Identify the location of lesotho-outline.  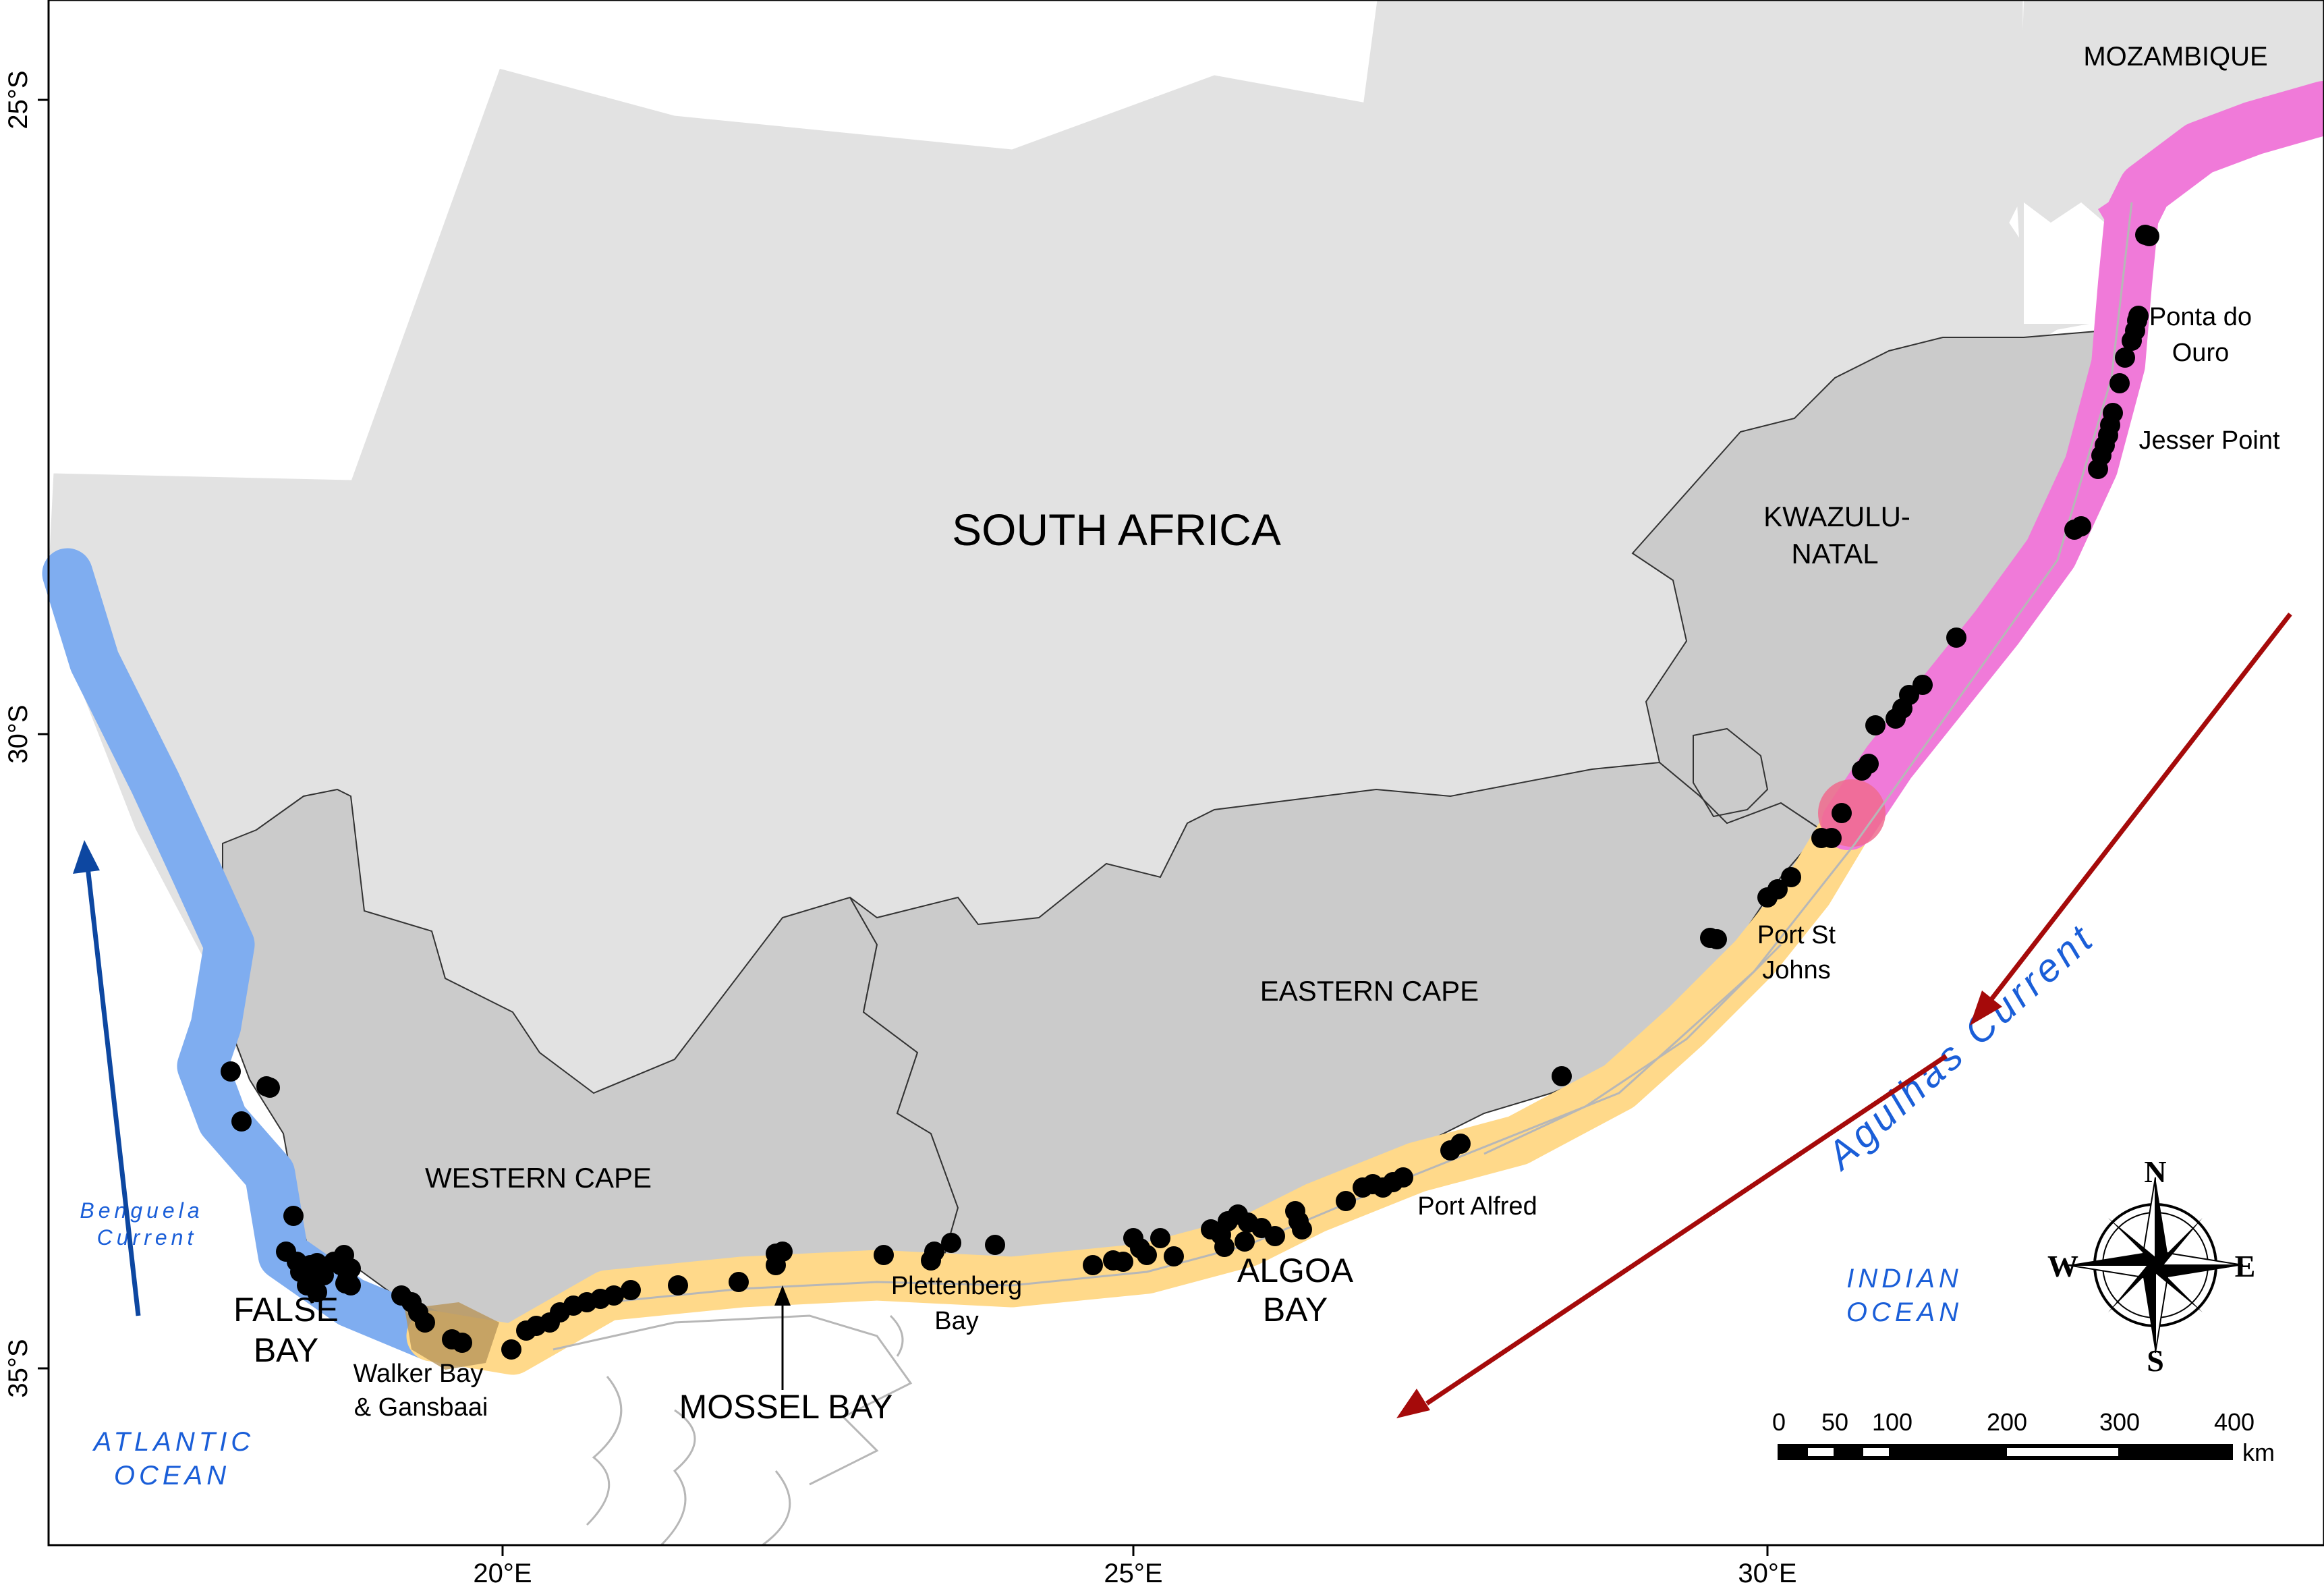
(1731, 772).